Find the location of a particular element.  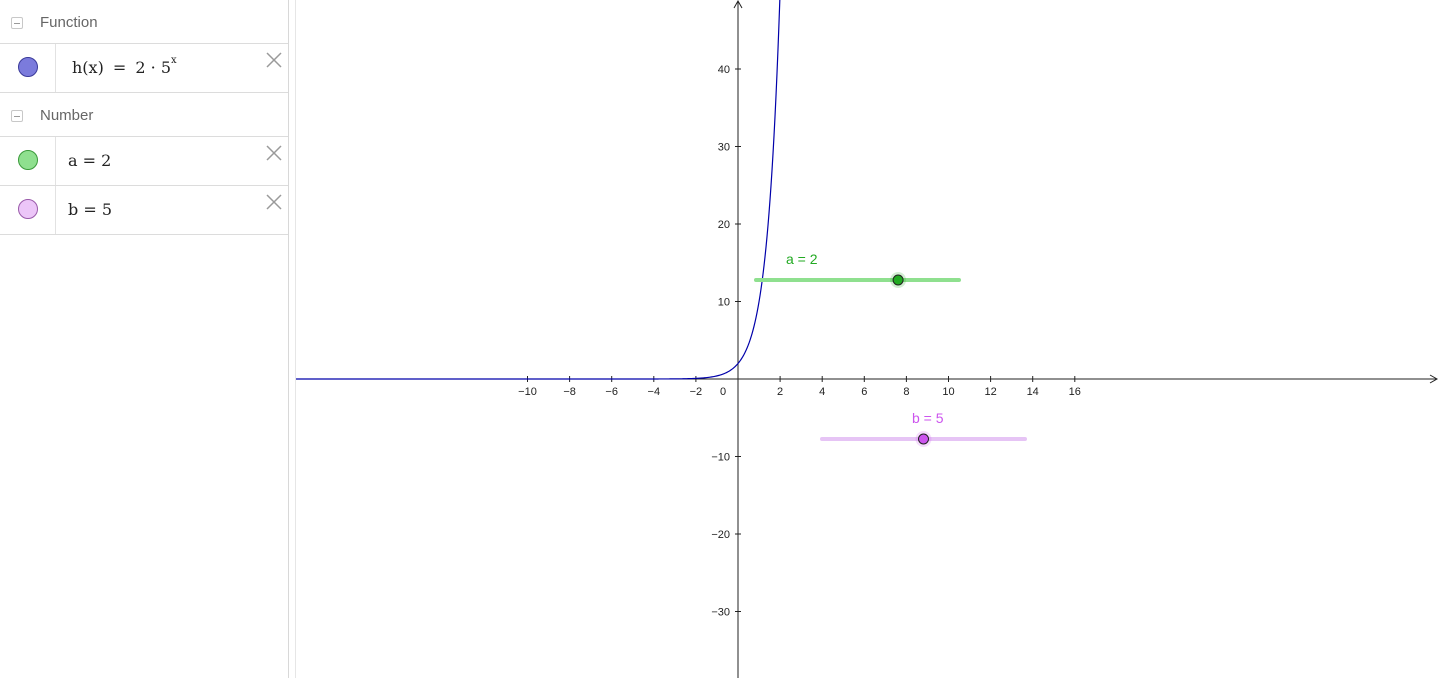

number-b-expression: b = 5 is located at coordinates (90, 209).